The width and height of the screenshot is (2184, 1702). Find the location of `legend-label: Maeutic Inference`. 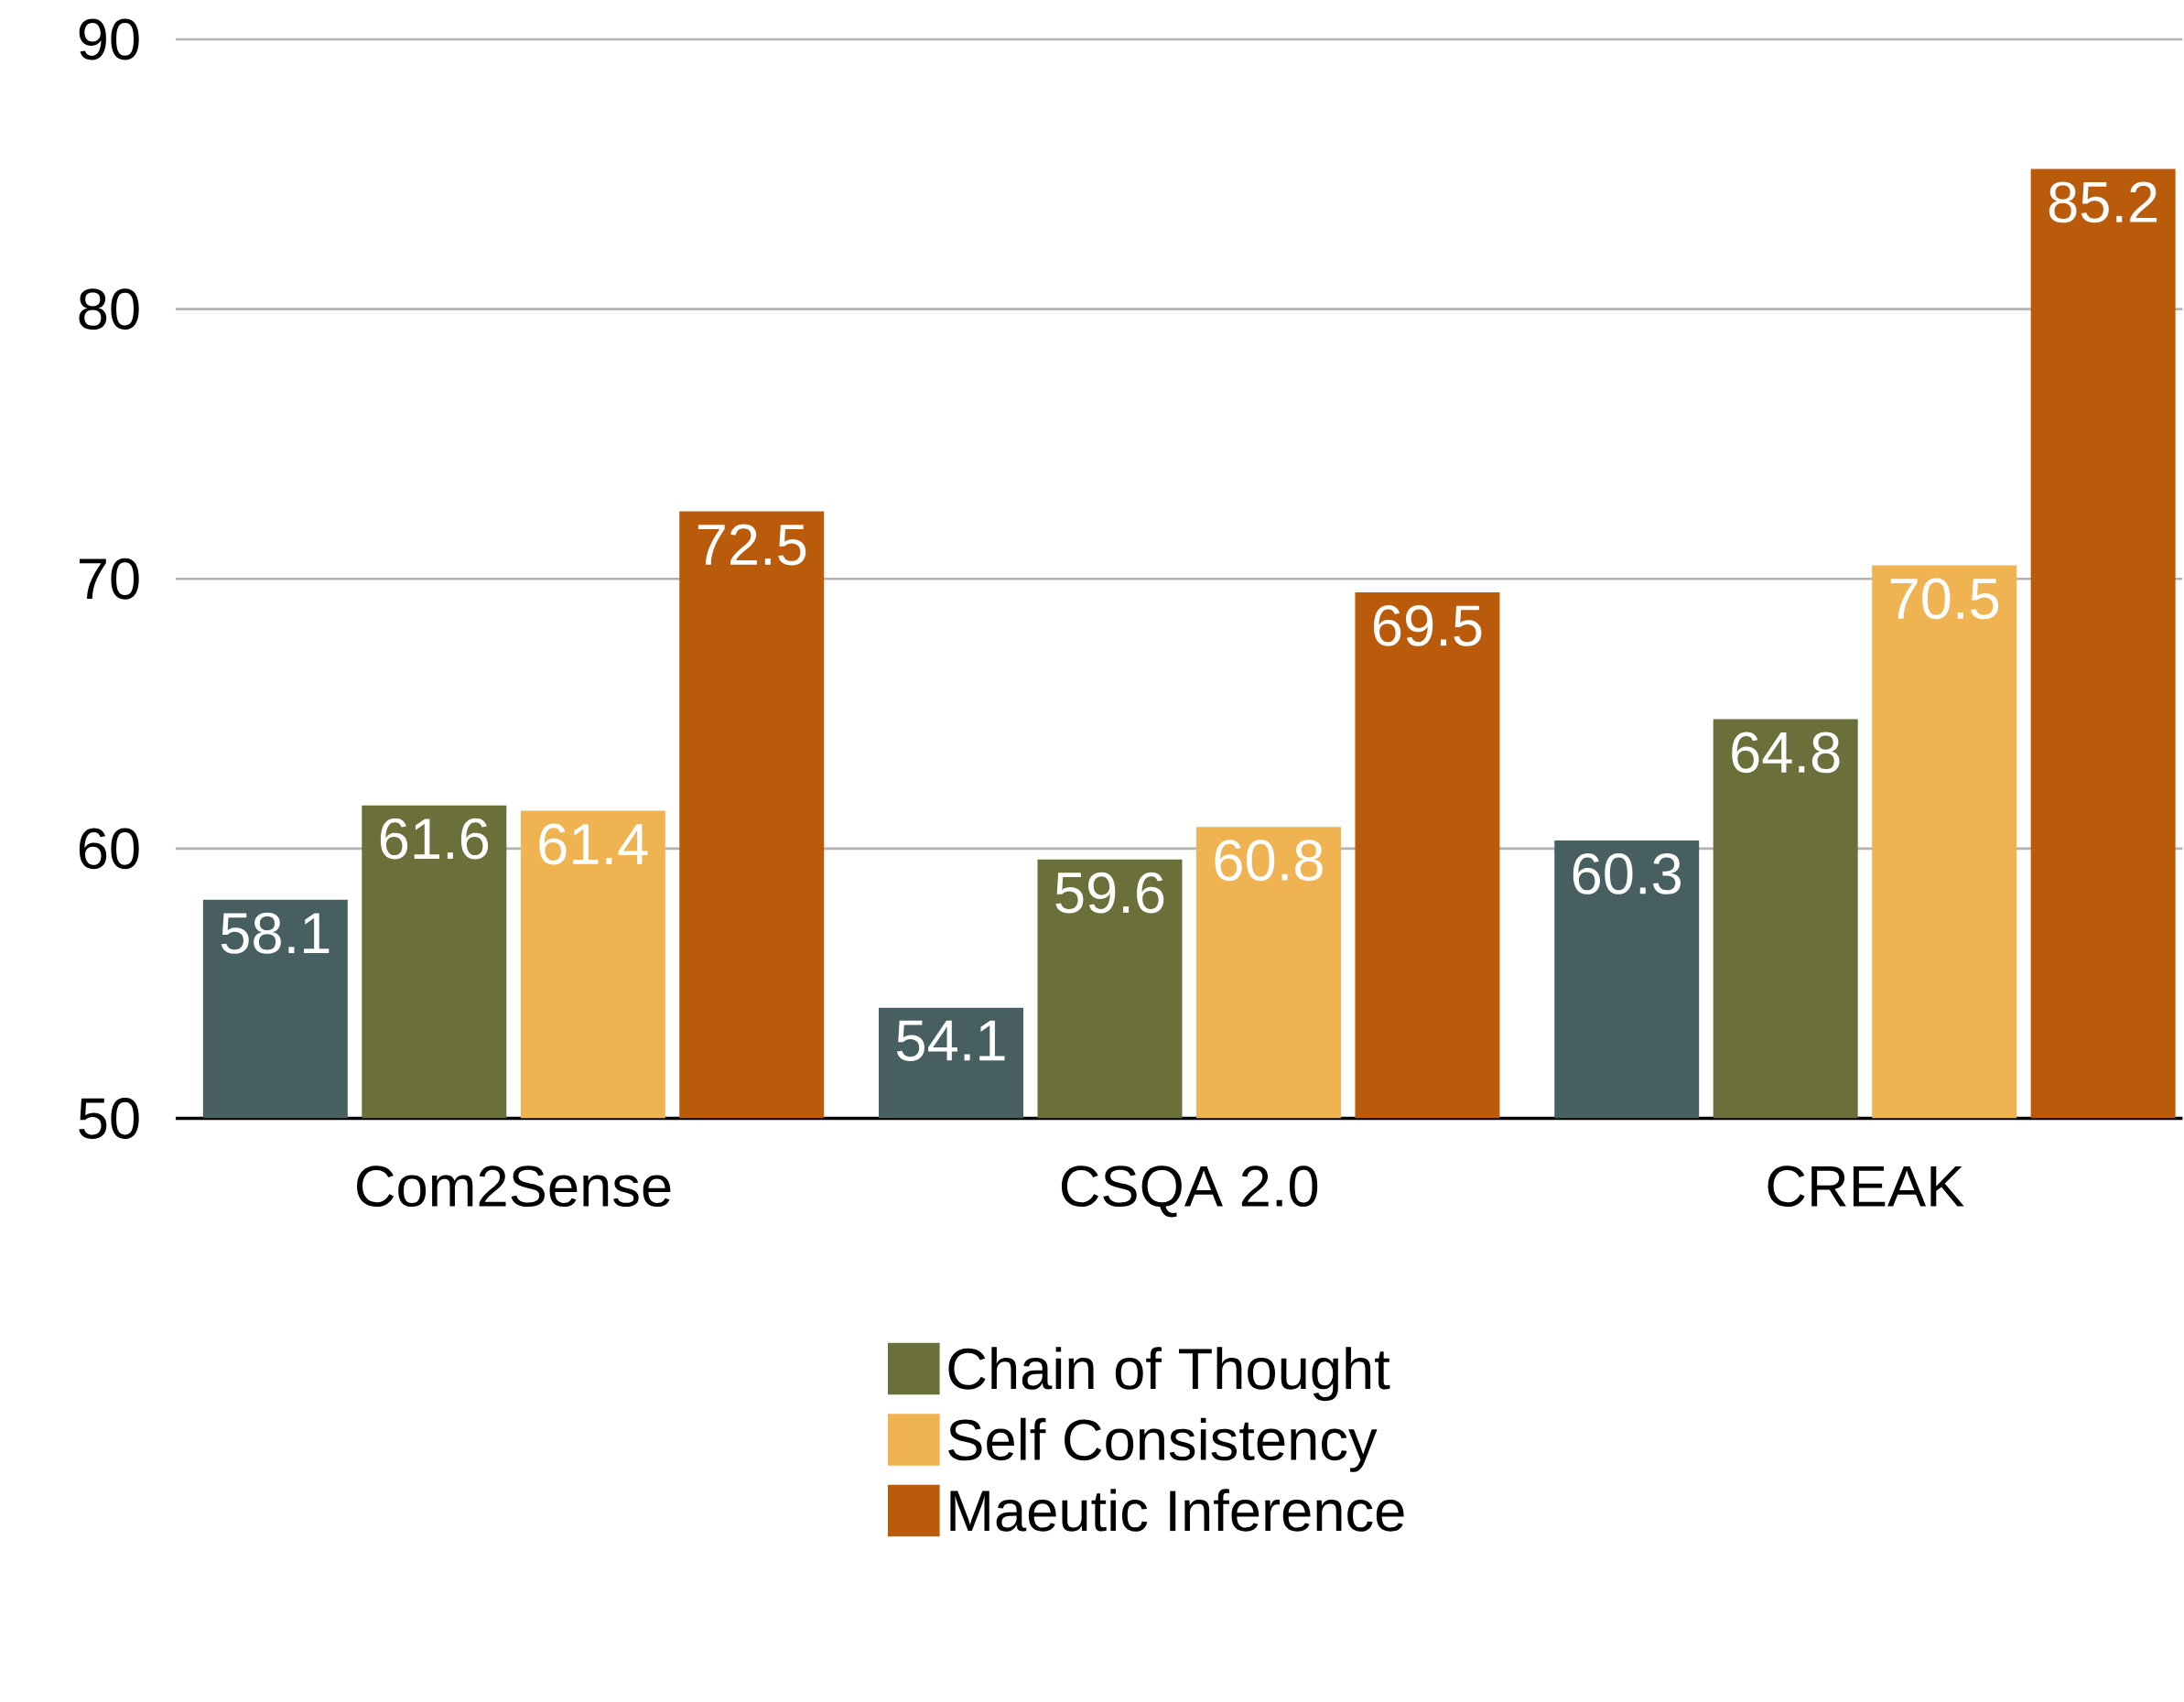

legend-label: Maeutic Inference is located at coordinates (1177, 1510).